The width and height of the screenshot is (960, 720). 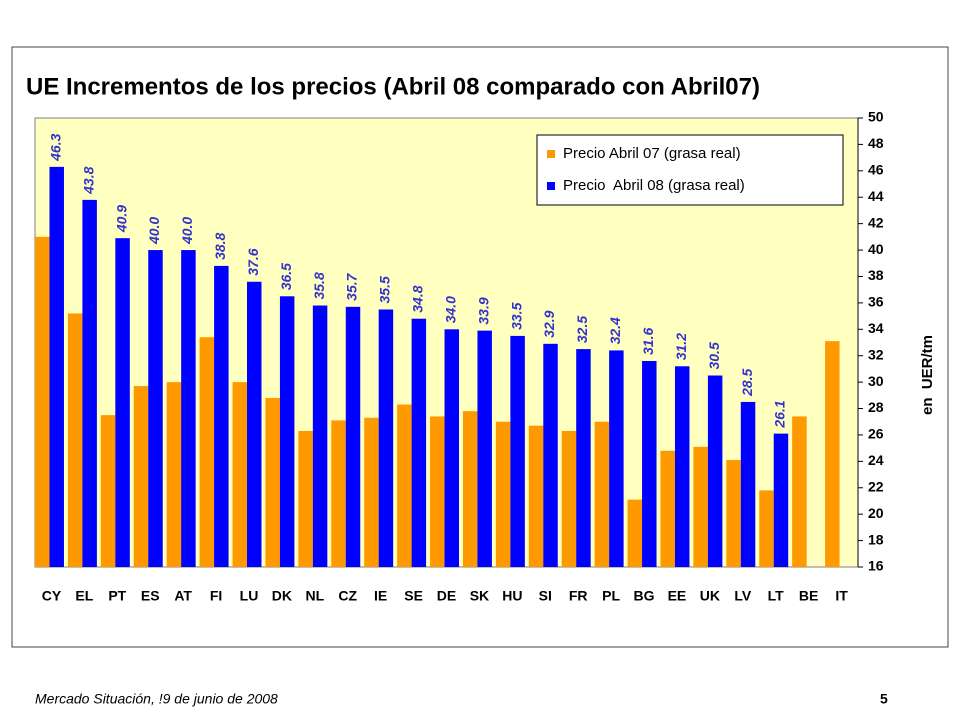 What do you see at coordinates (677, 596) in the screenshot?
I see `x-tick-label: EE` at bounding box center [677, 596].